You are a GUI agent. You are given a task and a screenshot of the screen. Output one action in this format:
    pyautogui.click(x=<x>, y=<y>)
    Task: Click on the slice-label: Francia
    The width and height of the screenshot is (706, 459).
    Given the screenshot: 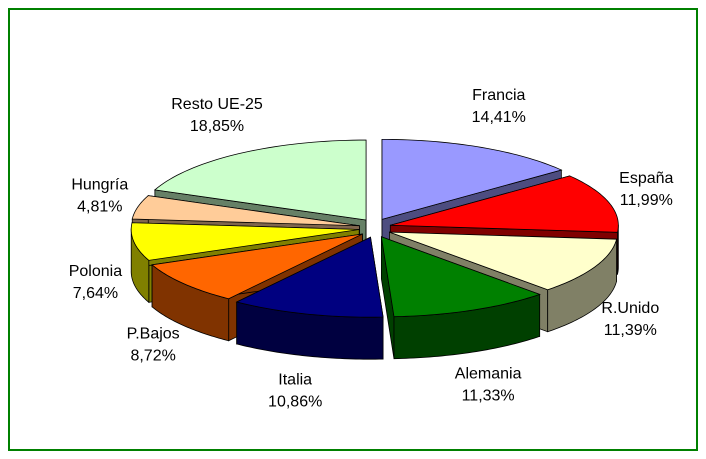 What is the action you would take?
    pyautogui.click(x=498, y=95)
    